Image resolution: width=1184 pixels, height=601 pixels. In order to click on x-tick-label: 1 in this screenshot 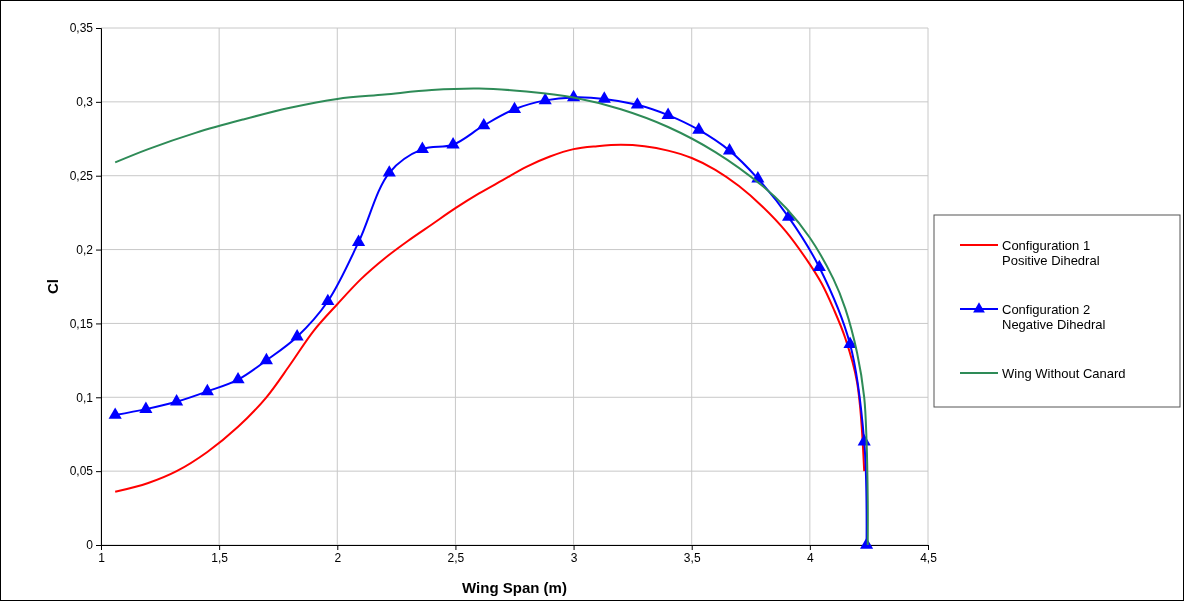, I will do `click(102, 557)`.